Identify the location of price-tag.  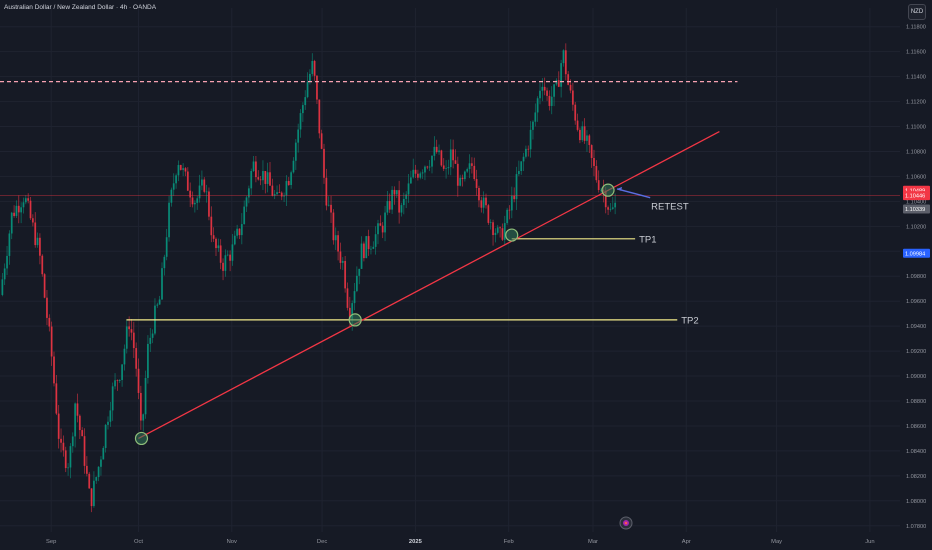
(916, 209).